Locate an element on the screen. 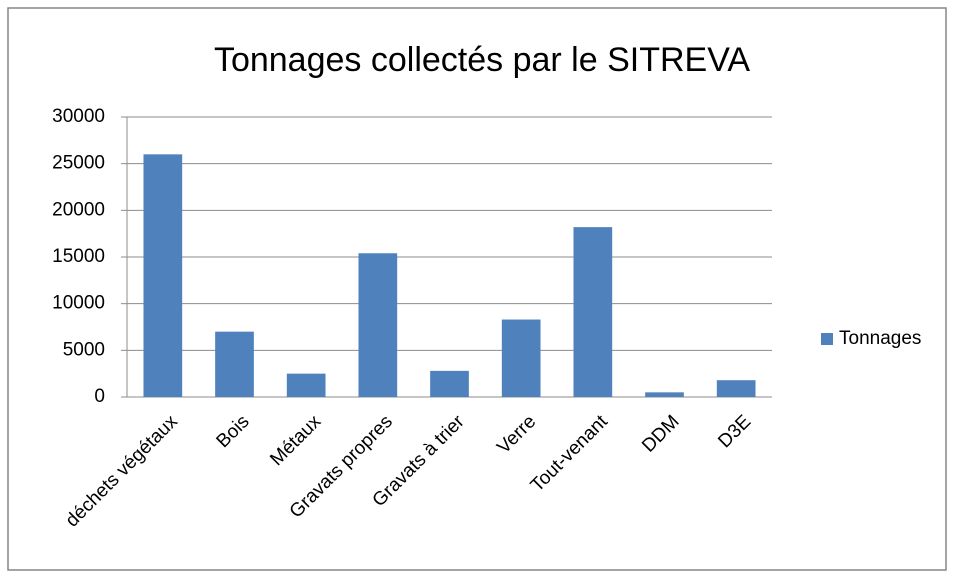 The image size is (954, 580). y-tick-label: 30000 is located at coordinates (78, 116).